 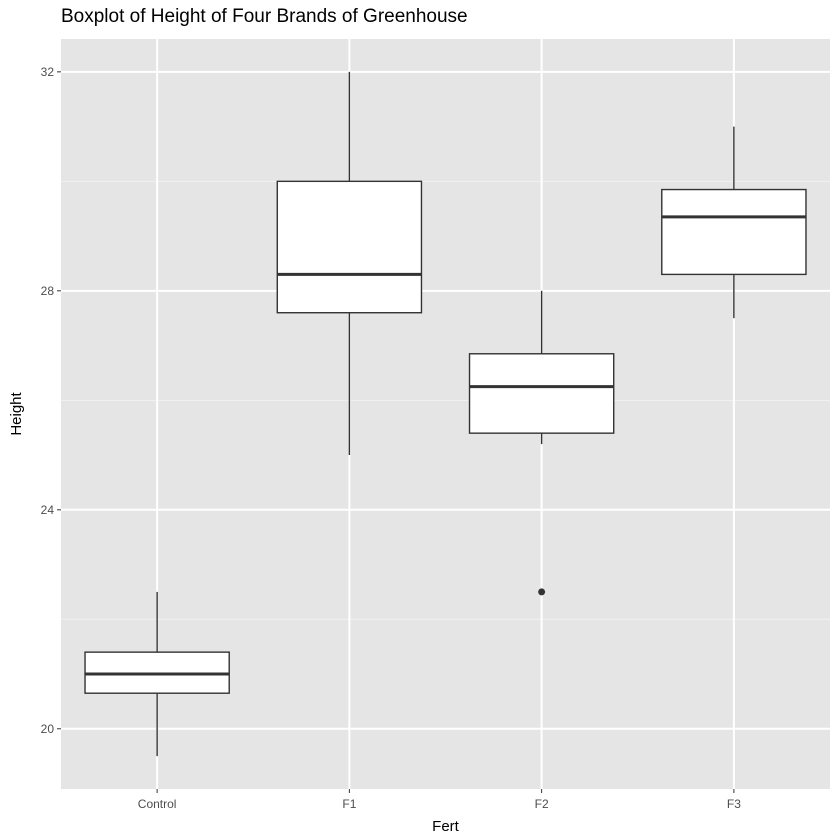 What do you see at coordinates (157, 804) in the screenshot?
I see `x-tick-label: Control` at bounding box center [157, 804].